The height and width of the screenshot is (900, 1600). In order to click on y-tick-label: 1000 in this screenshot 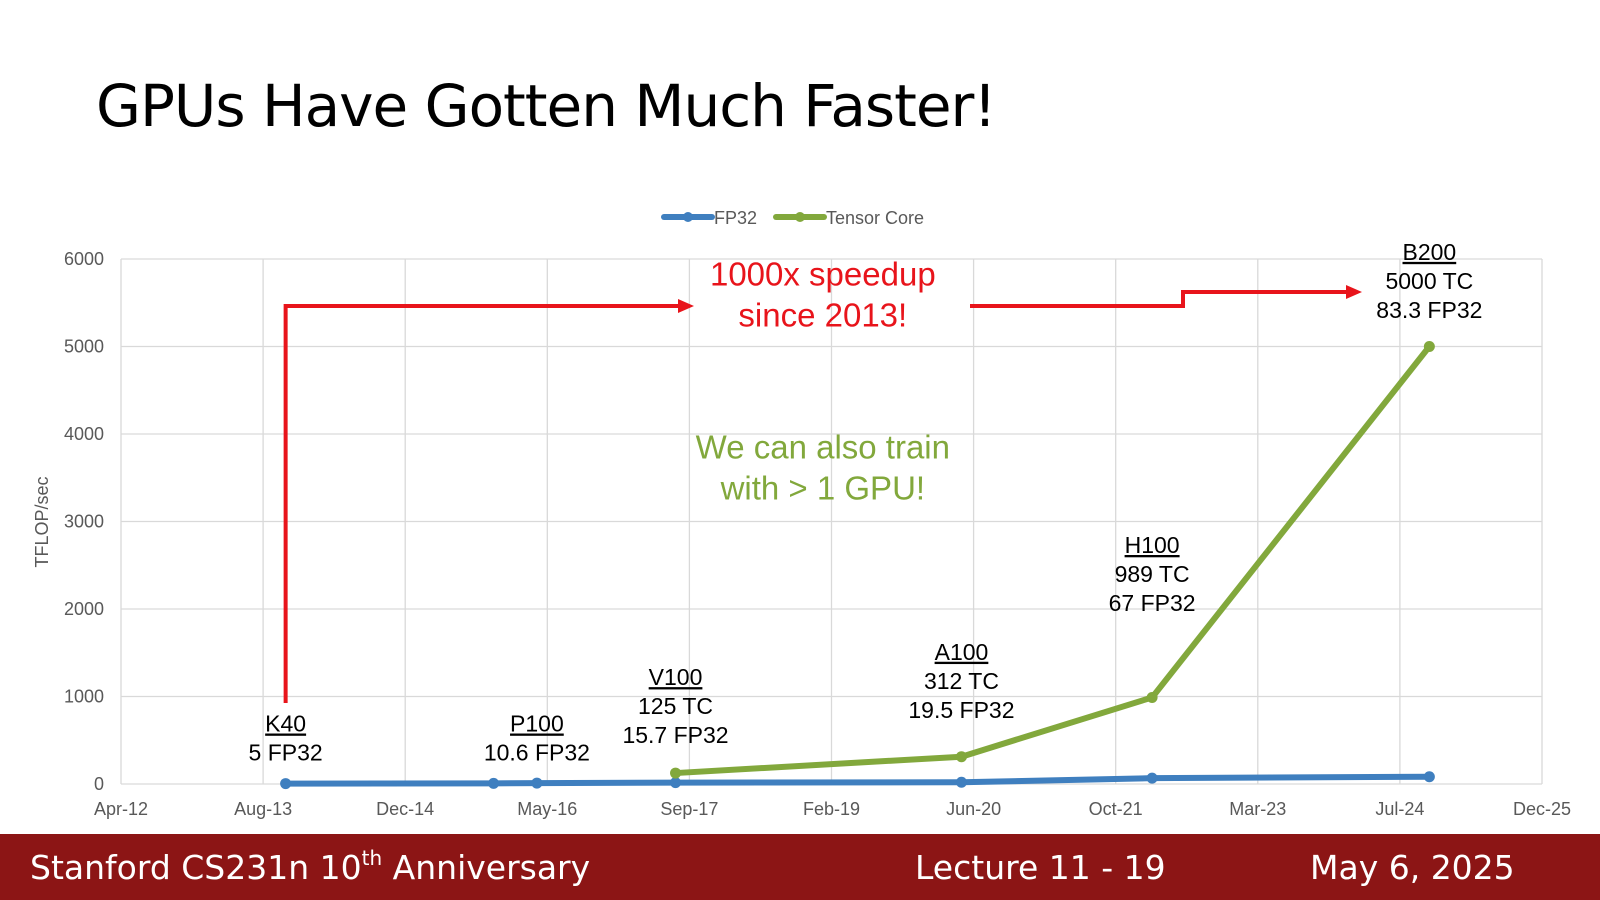, I will do `click(84, 697)`.